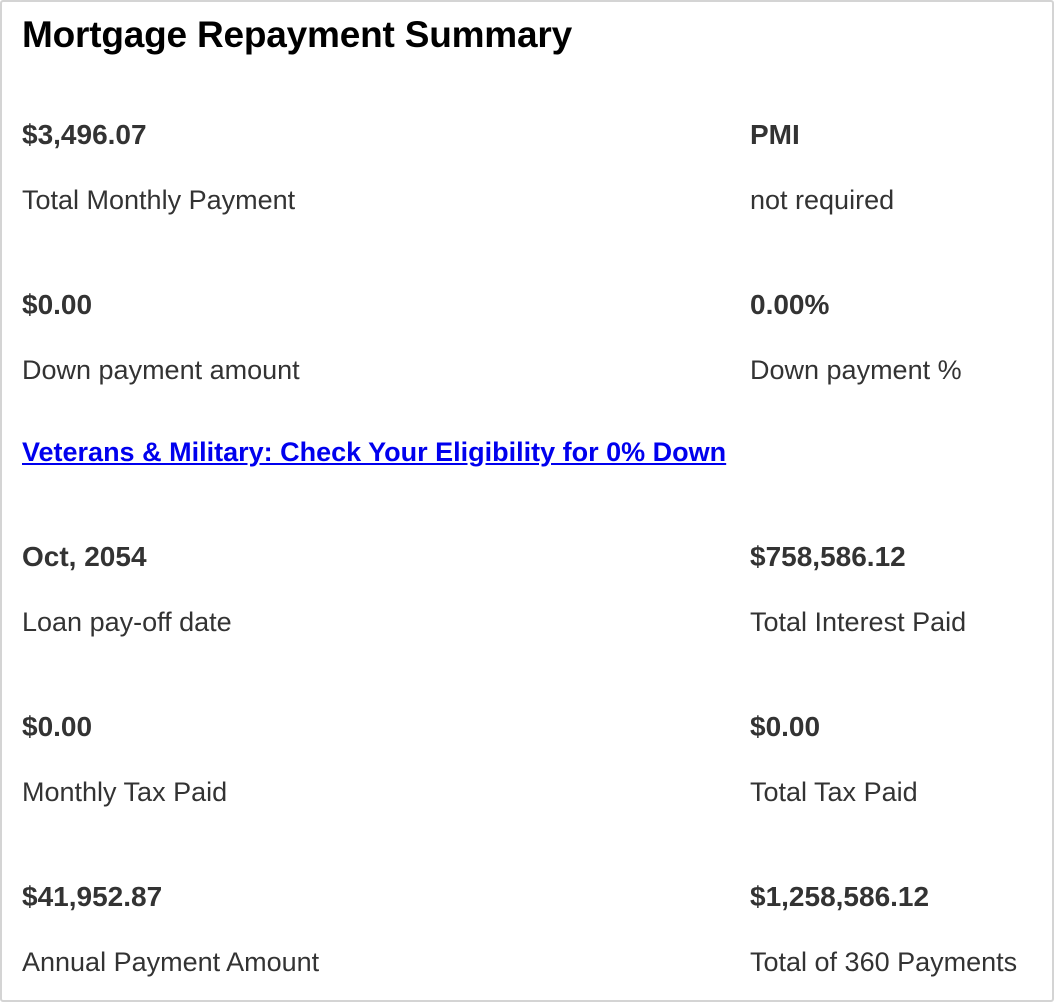  Describe the element at coordinates (125, 792) in the screenshot. I see `monthly-tax-label: Monthly Tax Paid` at that location.